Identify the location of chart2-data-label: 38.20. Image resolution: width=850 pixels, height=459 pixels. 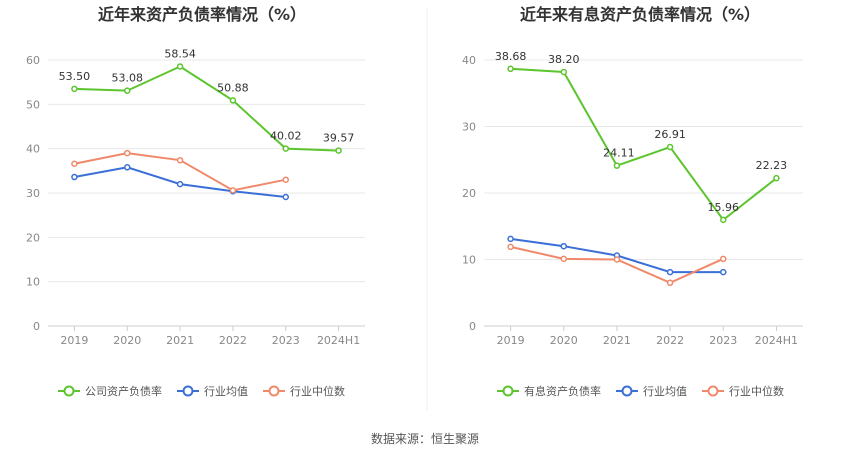
(564, 59).